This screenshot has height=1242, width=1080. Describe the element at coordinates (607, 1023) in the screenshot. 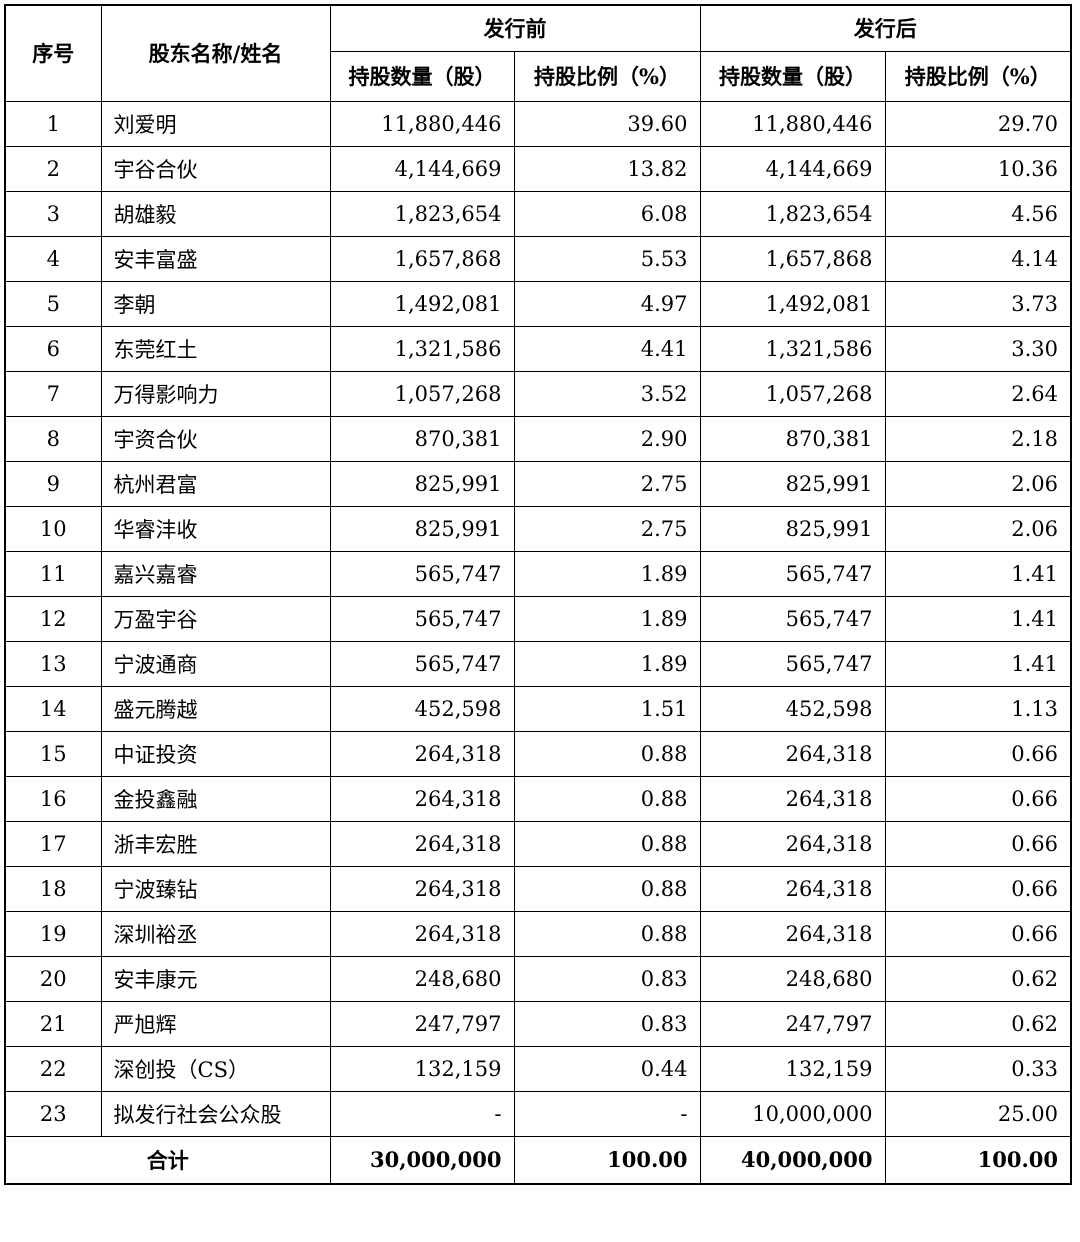

I see `cell-before-ratio: 0.83` at that location.